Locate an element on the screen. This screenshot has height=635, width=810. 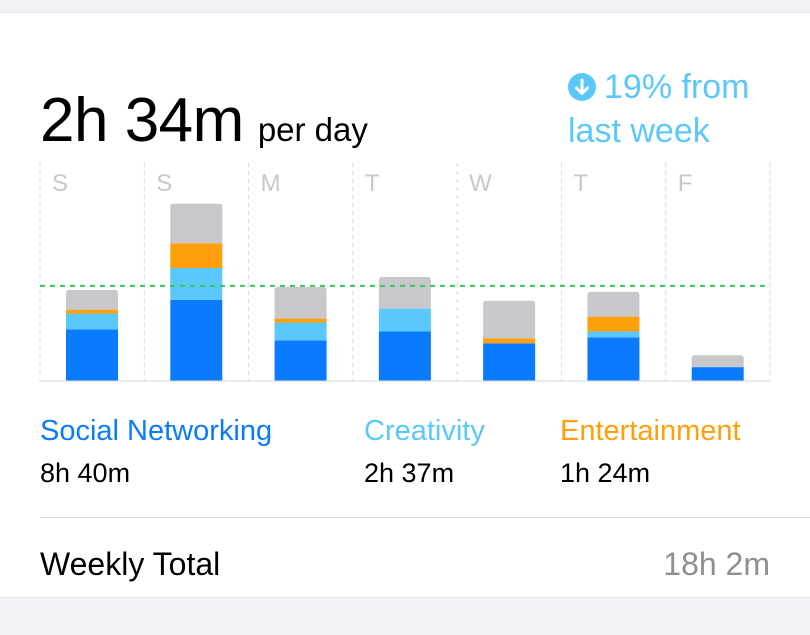
legend-time: 1h 24m is located at coordinates (605, 473).